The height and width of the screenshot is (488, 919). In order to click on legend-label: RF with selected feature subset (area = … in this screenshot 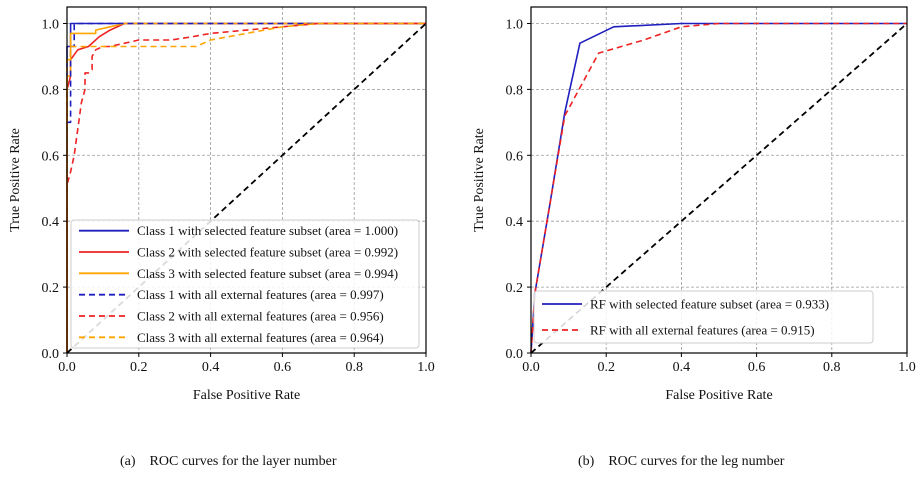, I will do `click(709, 304)`.